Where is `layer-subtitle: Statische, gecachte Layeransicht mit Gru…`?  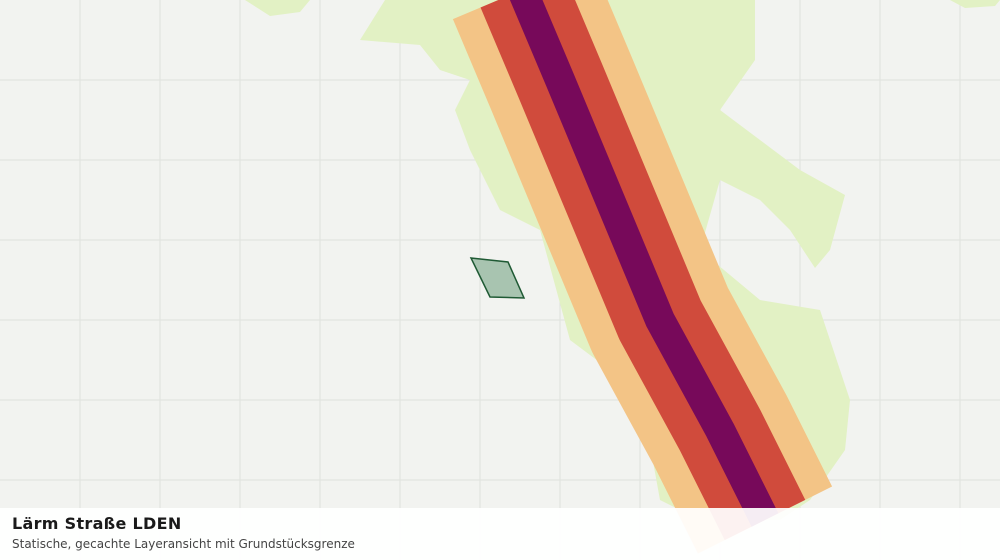 layer-subtitle: Statische, gecachte Layeransicht mit Gru… is located at coordinates (183, 544).